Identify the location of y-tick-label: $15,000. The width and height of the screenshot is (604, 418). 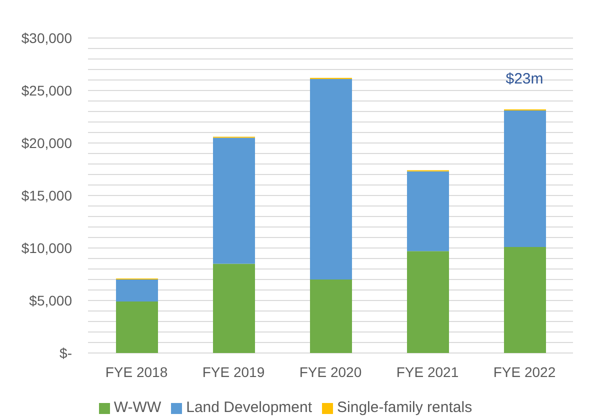
(46, 195).